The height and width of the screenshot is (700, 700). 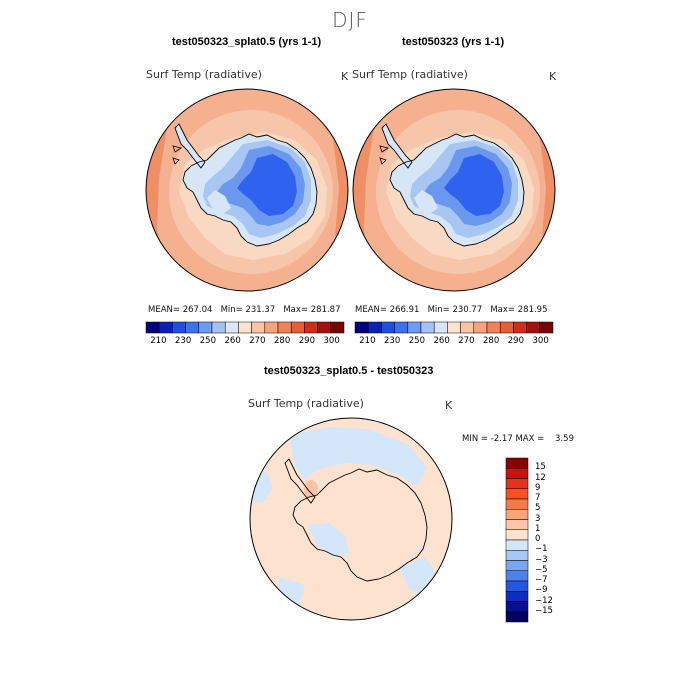 I want to click on colorbar-tick-label: −7, so click(x=541, y=580).